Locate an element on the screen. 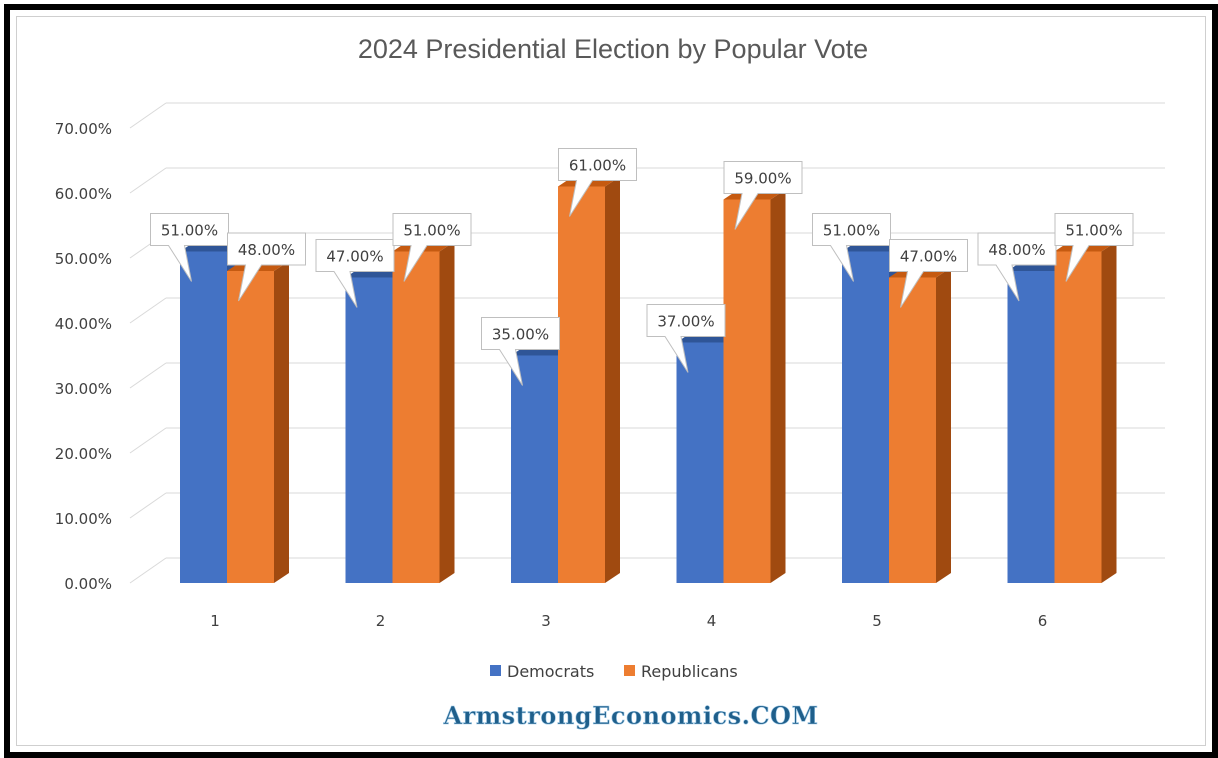  data-label-democrats-3: 35.00% is located at coordinates (520, 351).